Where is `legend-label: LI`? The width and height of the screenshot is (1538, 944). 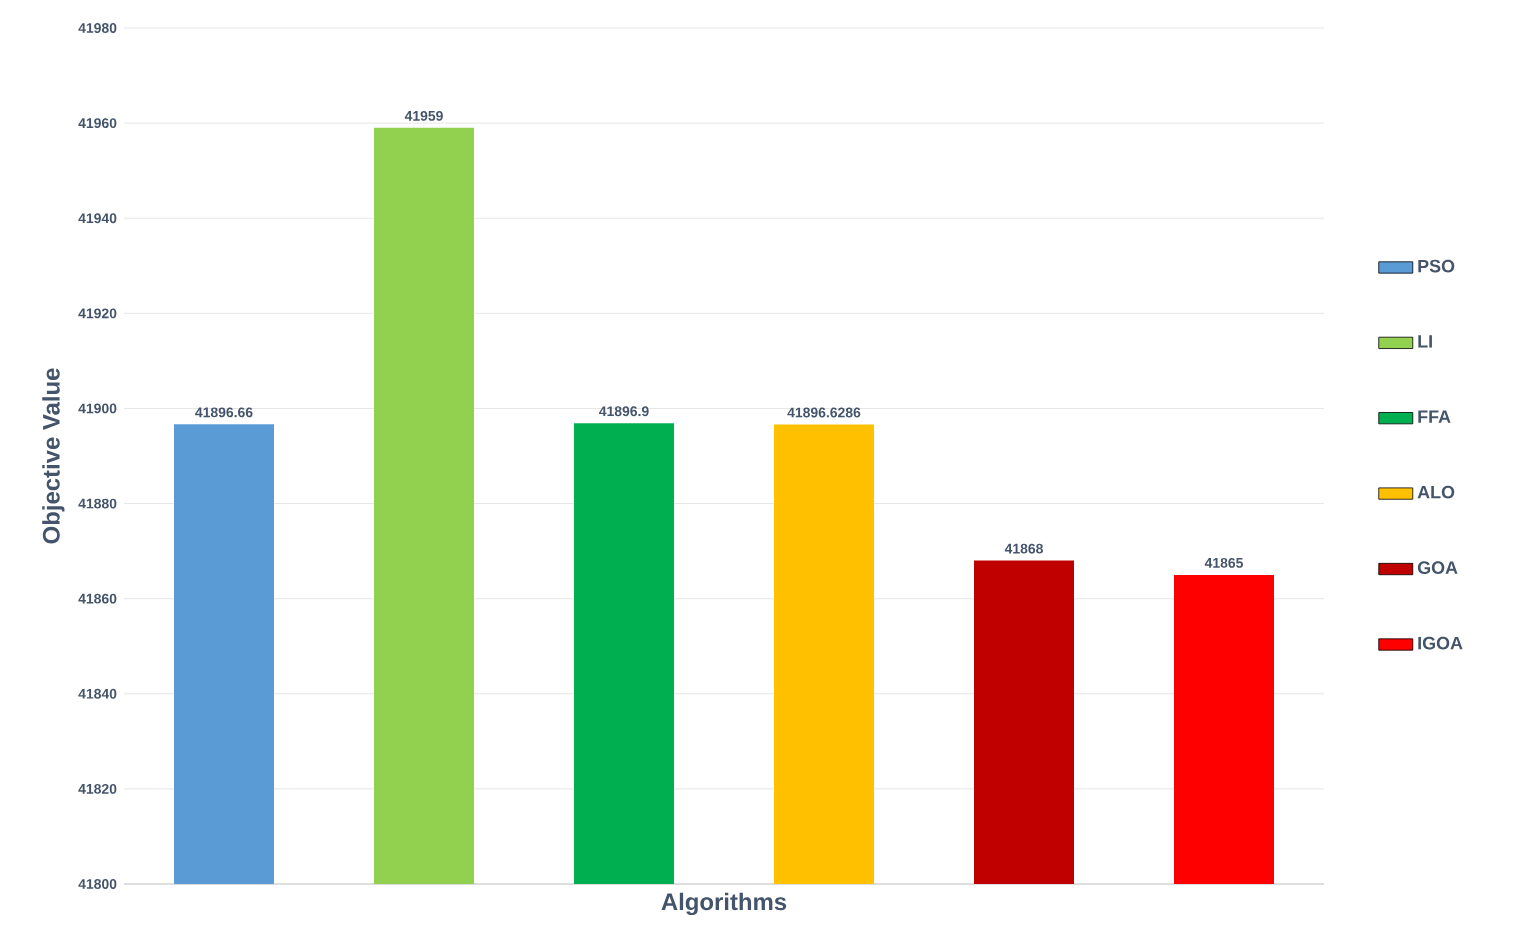
legend-label: LI is located at coordinates (1425, 341).